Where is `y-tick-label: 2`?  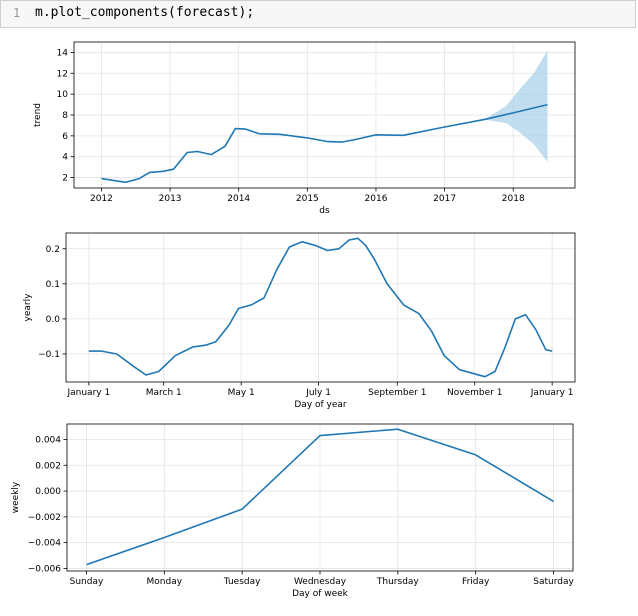 y-tick-label: 2 is located at coordinates (65, 179).